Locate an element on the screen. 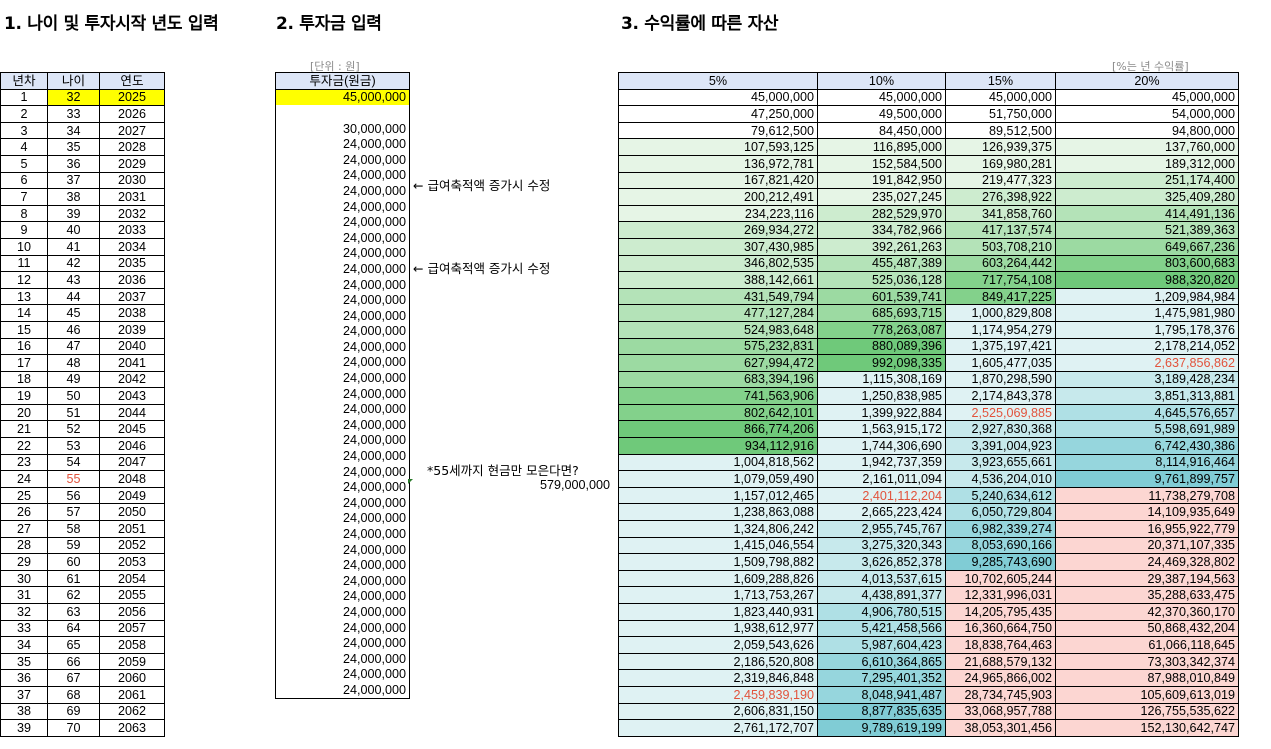 The height and width of the screenshot is (749, 1271). age-cell: 52 is located at coordinates (73, 429).